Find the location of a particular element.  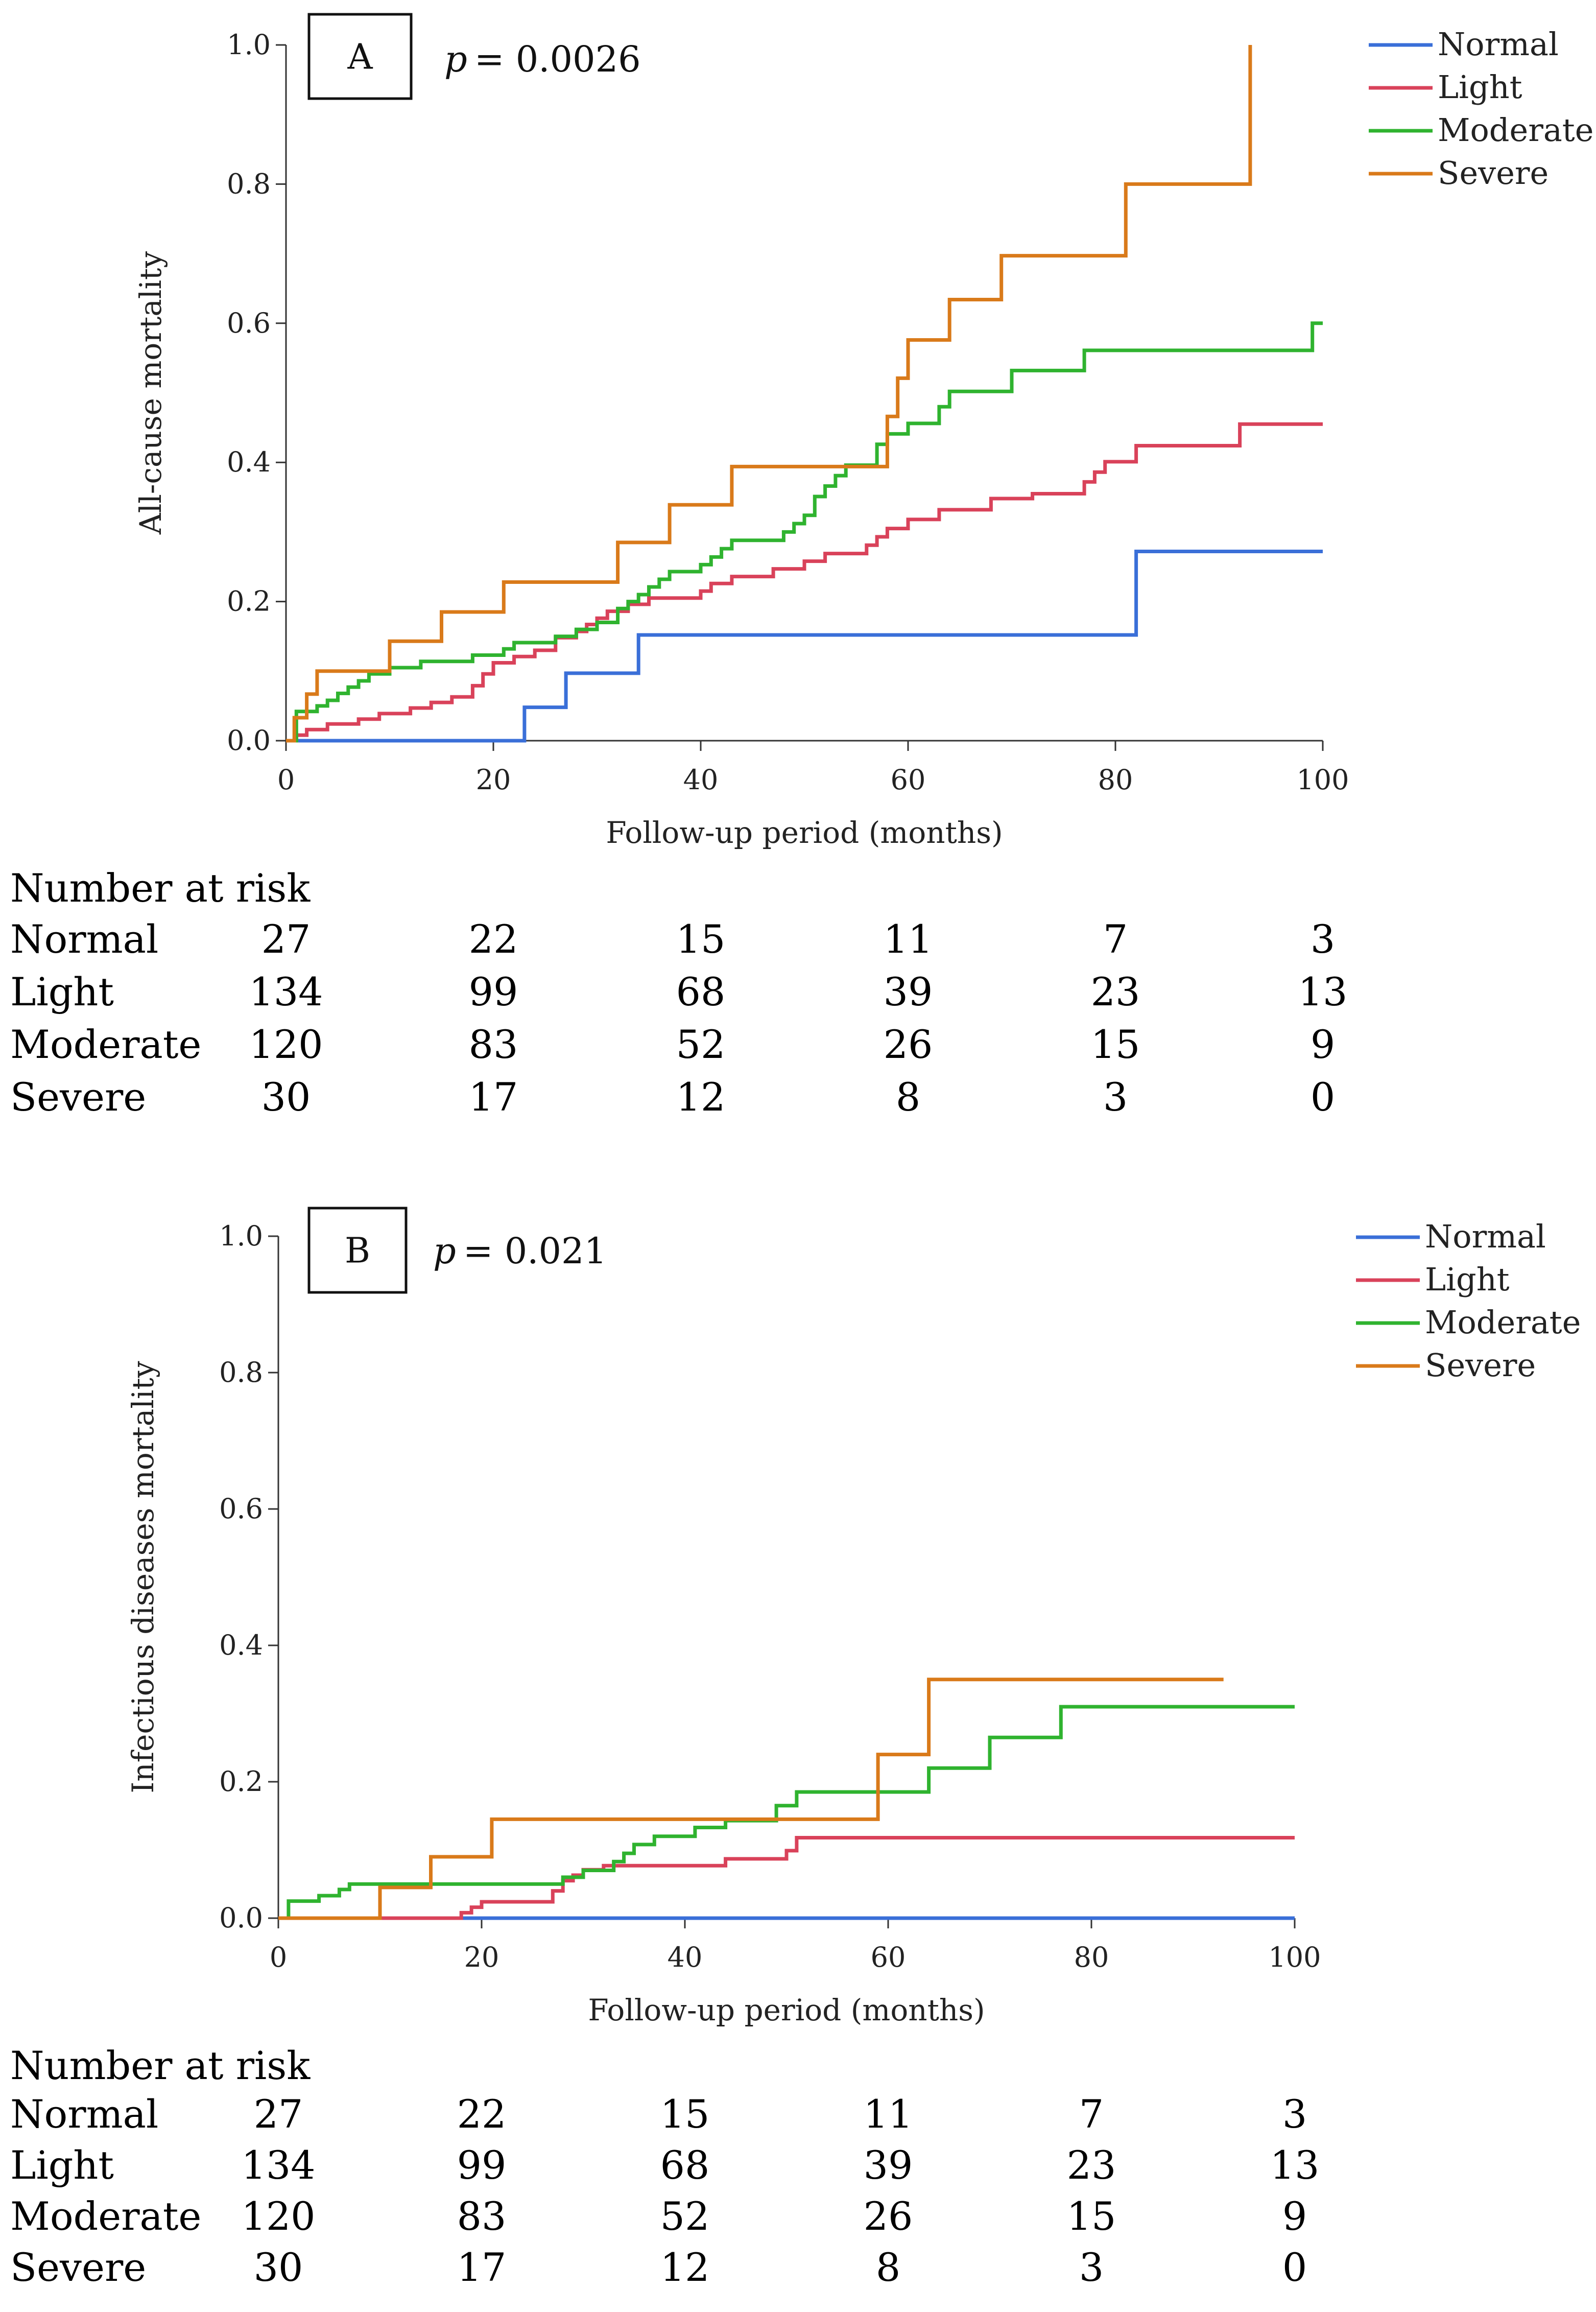

curve-severe is located at coordinates (751, 1799).